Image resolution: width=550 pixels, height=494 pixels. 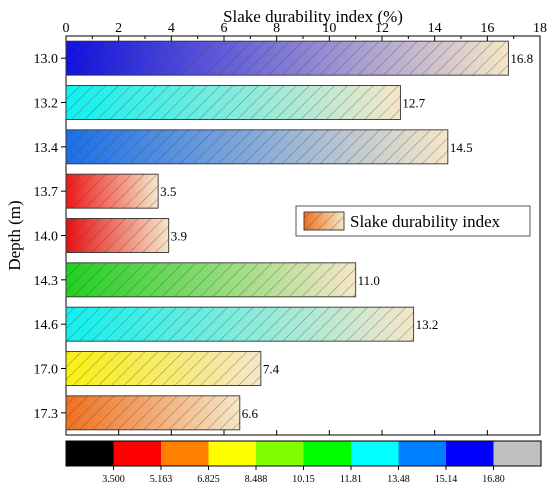 I want to click on y-tick-label: 17.0, so click(x=46, y=370).